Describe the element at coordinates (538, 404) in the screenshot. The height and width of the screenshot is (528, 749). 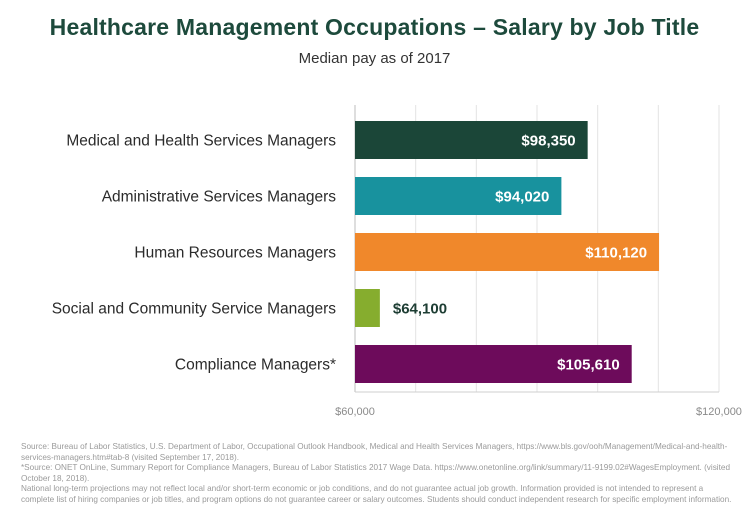
I see `x-axis: $60,000 $120,000` at that location.